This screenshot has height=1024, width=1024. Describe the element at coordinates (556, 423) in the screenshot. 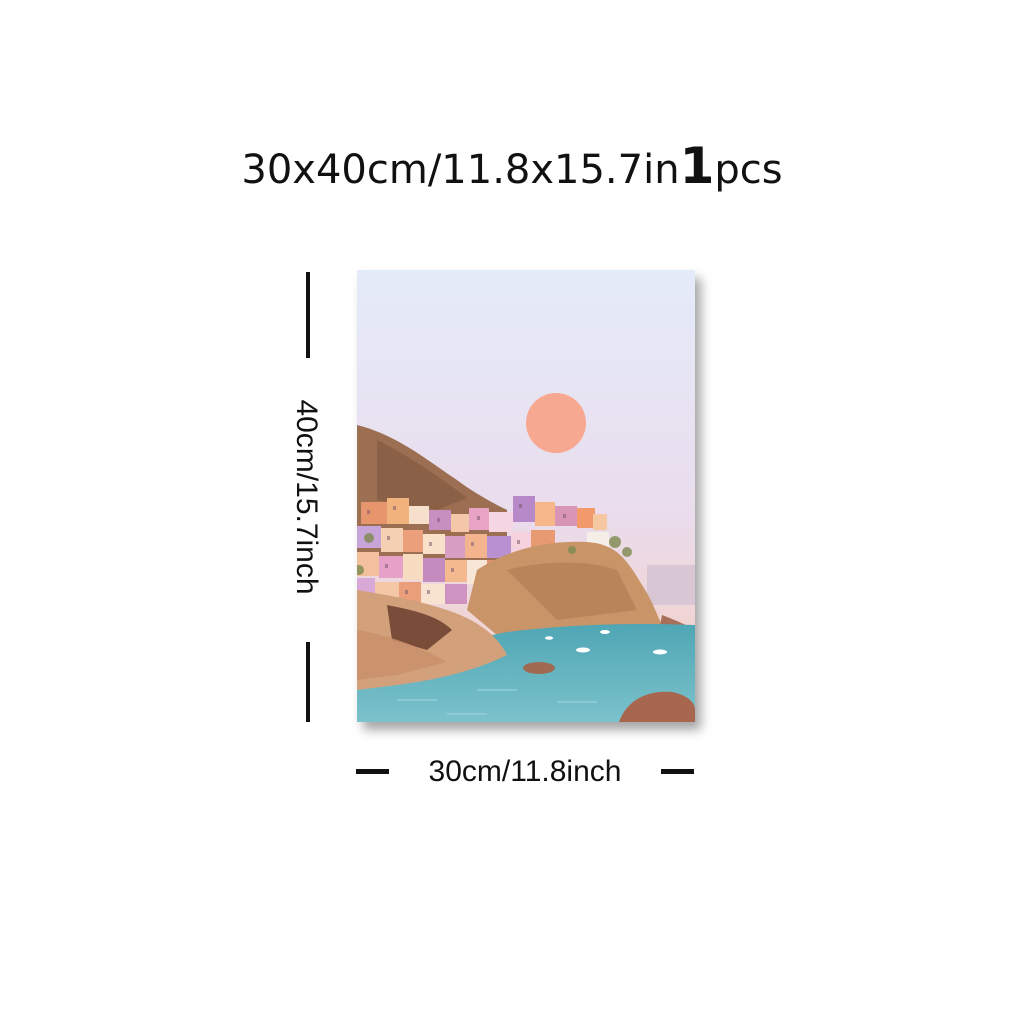

I see `sun` at that location.